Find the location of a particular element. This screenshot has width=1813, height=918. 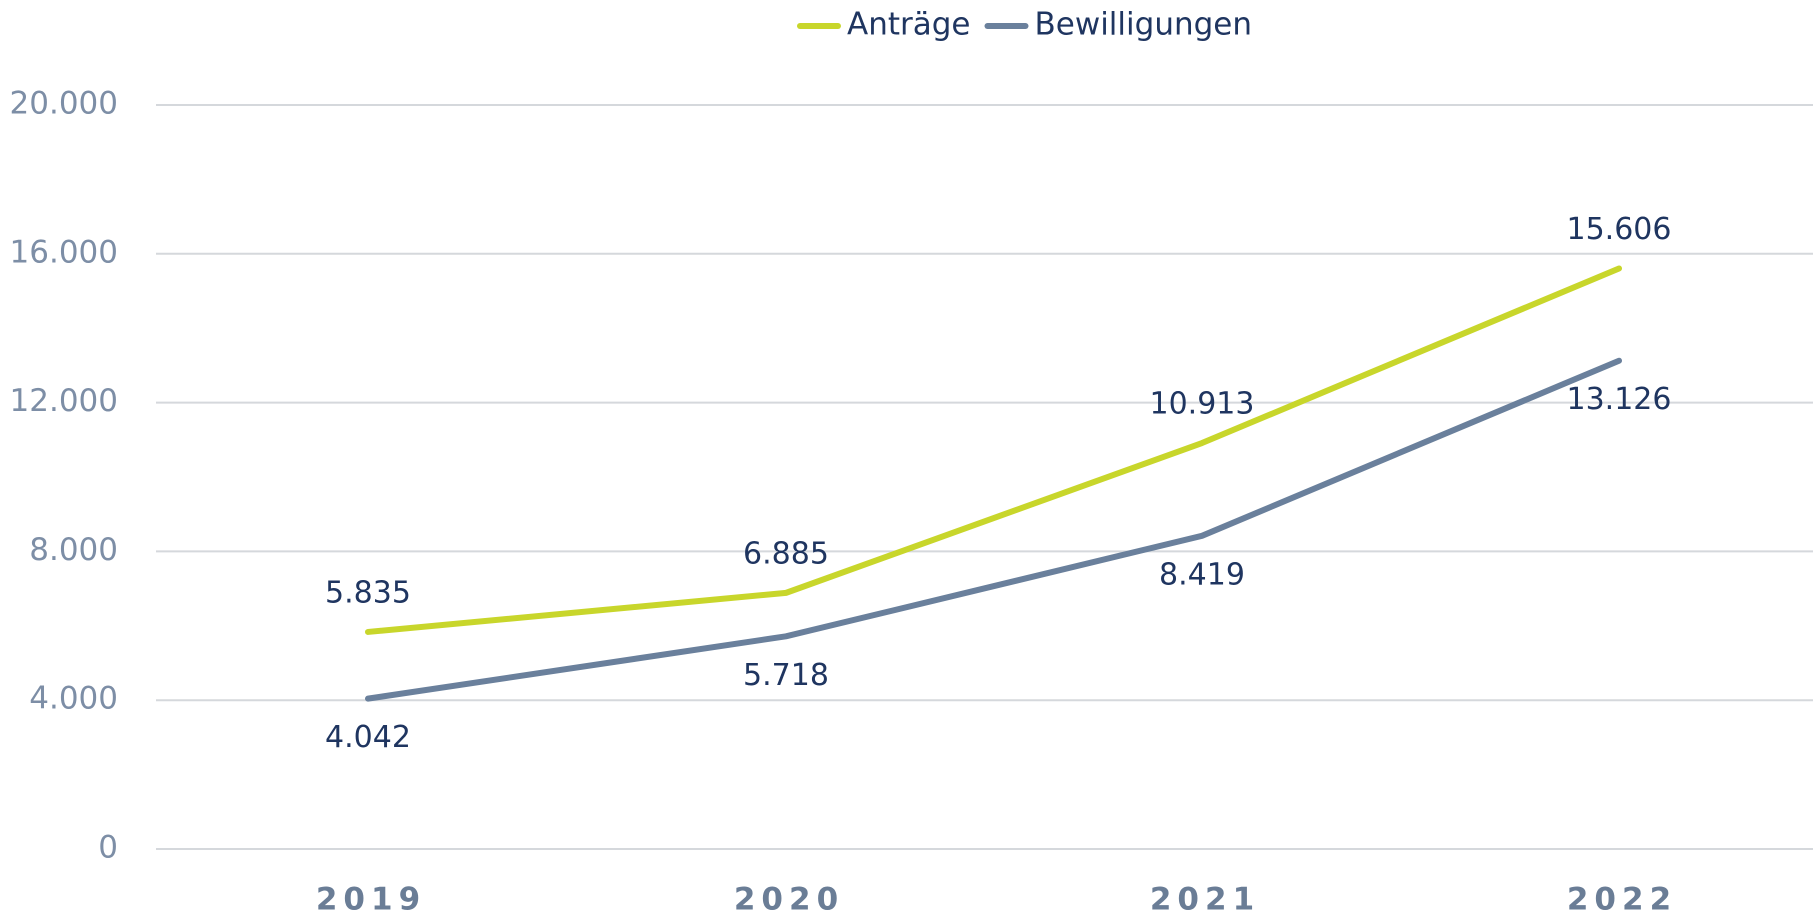

data-label: 6.885 is located at coordinates (786, 553).